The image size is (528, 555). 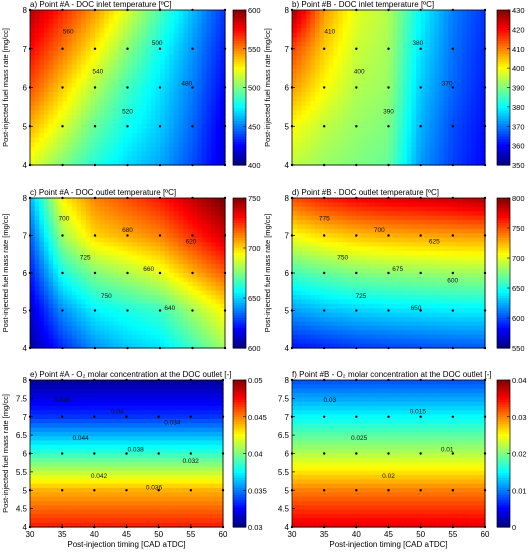 What do you see at coordinates (518, 88) in the screenshot?
I see `colorbar-tick-label: 390` at bounding box center [518, 88].